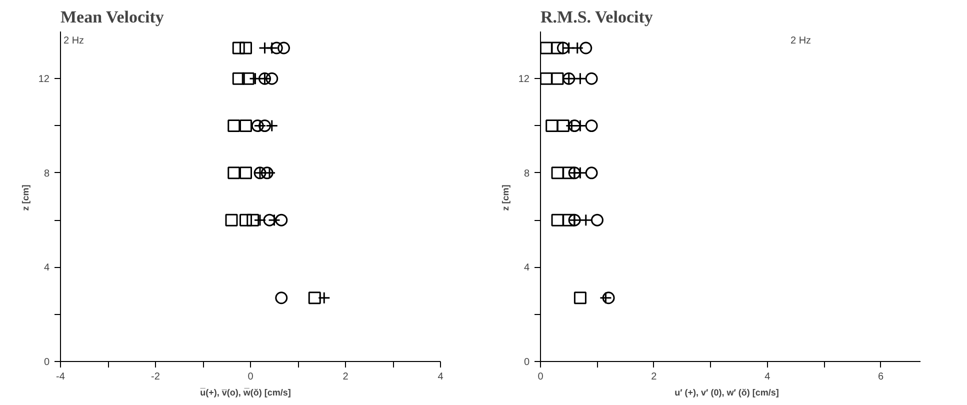 The image size is (967, 405). I want to click on x-axis-title: u′ (+), v′ (0), w′ (ŏ) [cm/s], so click(726, 393).